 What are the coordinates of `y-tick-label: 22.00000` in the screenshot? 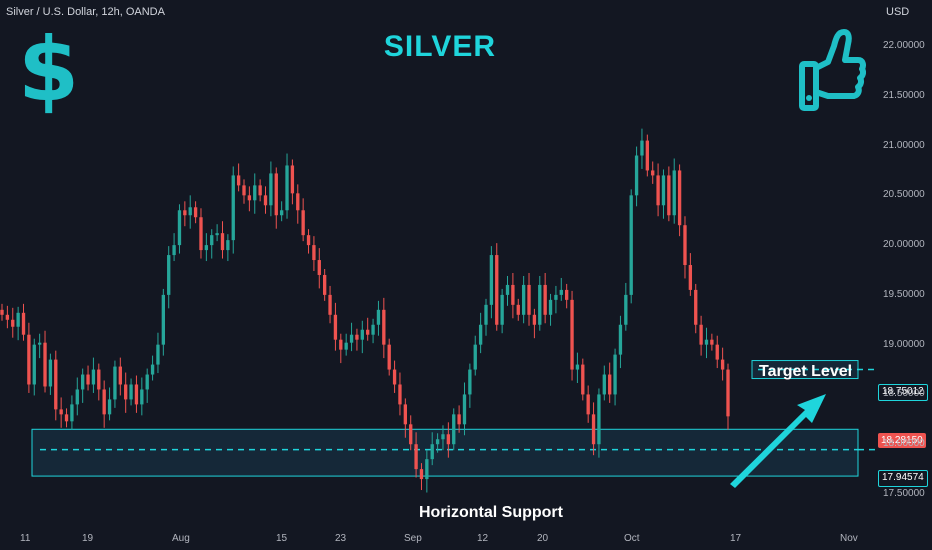 It's located at (904, 45).